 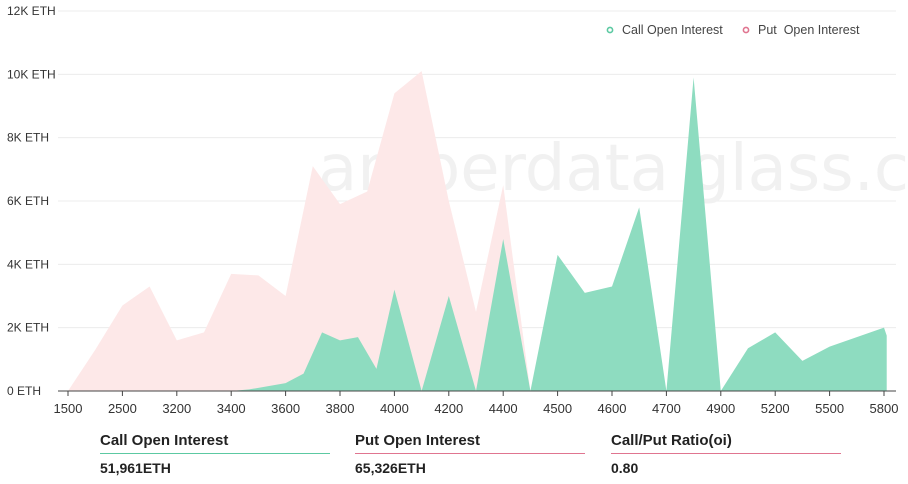 I want to click on x-tick-label-7: 4200, so click(x=448, y=408).